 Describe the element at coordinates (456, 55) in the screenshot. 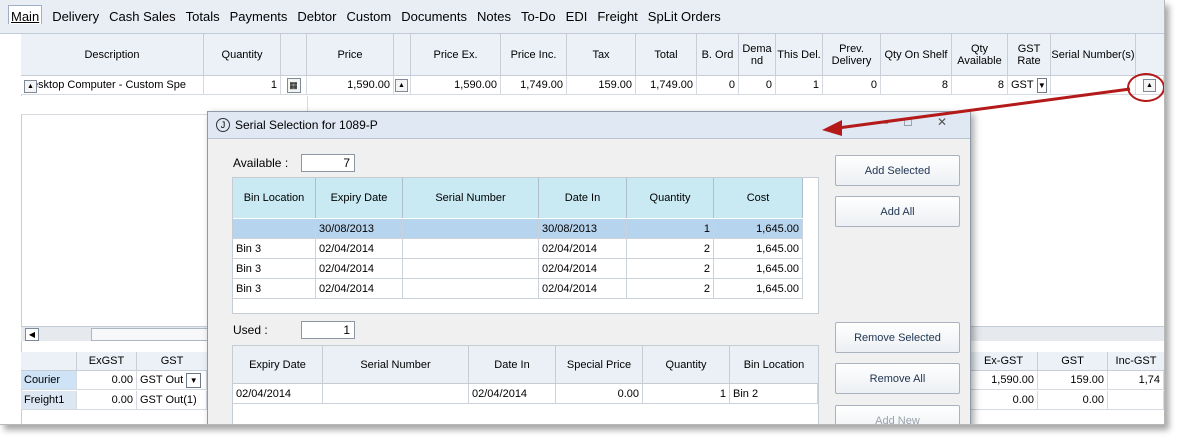

I see `col-price-ex: Price Ex.` at that location.